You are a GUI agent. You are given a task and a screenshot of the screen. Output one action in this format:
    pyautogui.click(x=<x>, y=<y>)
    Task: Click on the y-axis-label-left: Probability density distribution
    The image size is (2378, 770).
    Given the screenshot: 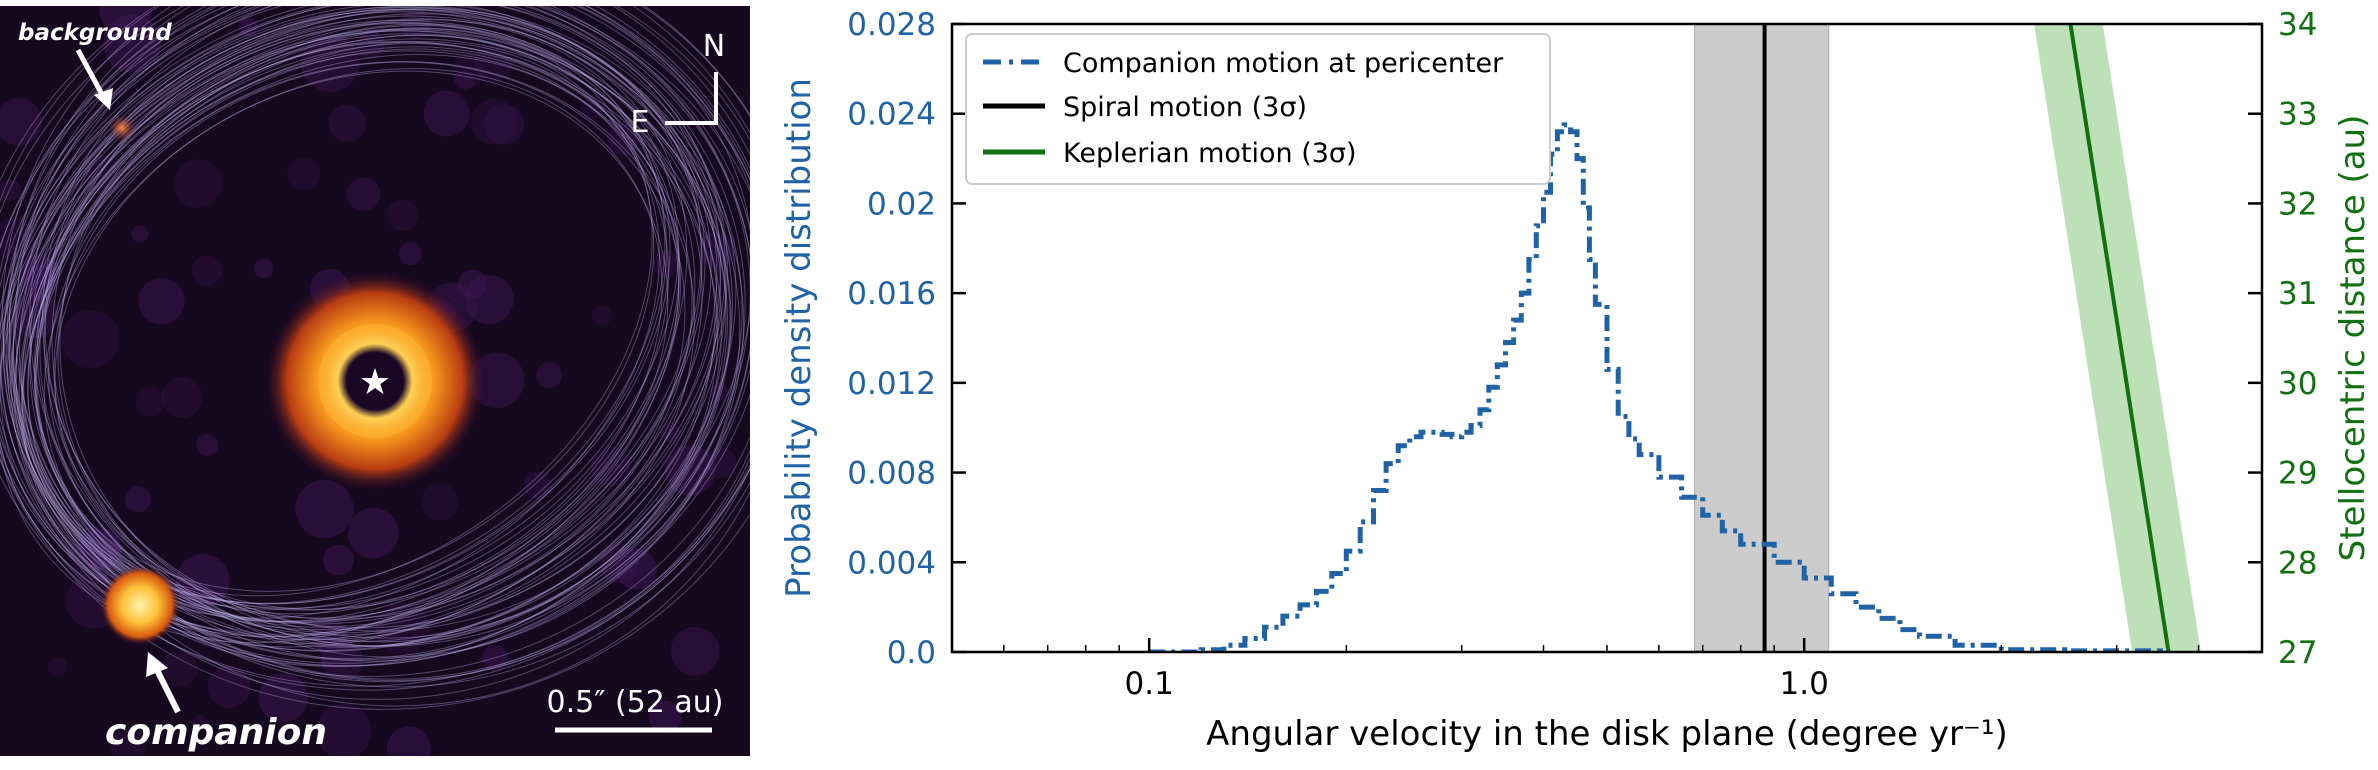 What is the action you would take?
    pyautogui.click(x=799, y=338)
    